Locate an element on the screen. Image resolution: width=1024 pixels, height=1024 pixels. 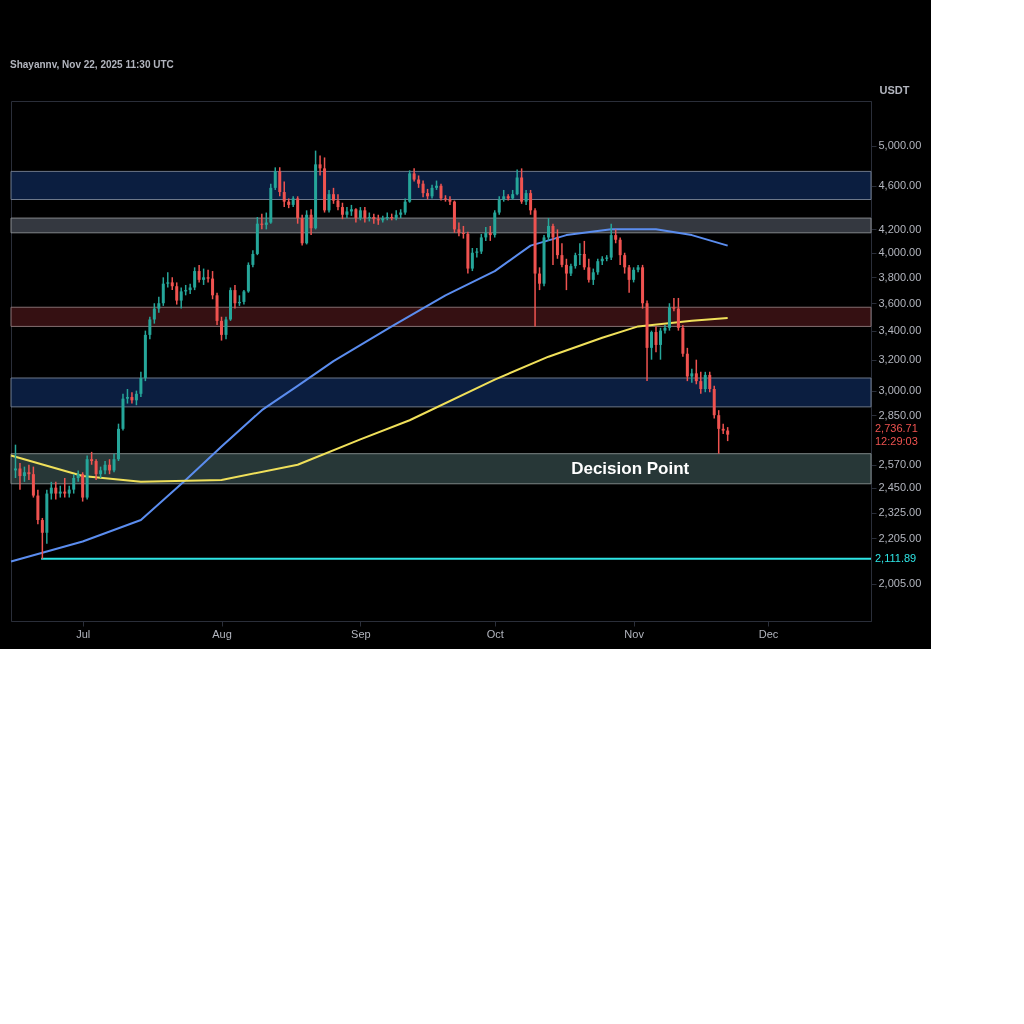
x-tick-label: Jul is located at coordinates (83, 633).